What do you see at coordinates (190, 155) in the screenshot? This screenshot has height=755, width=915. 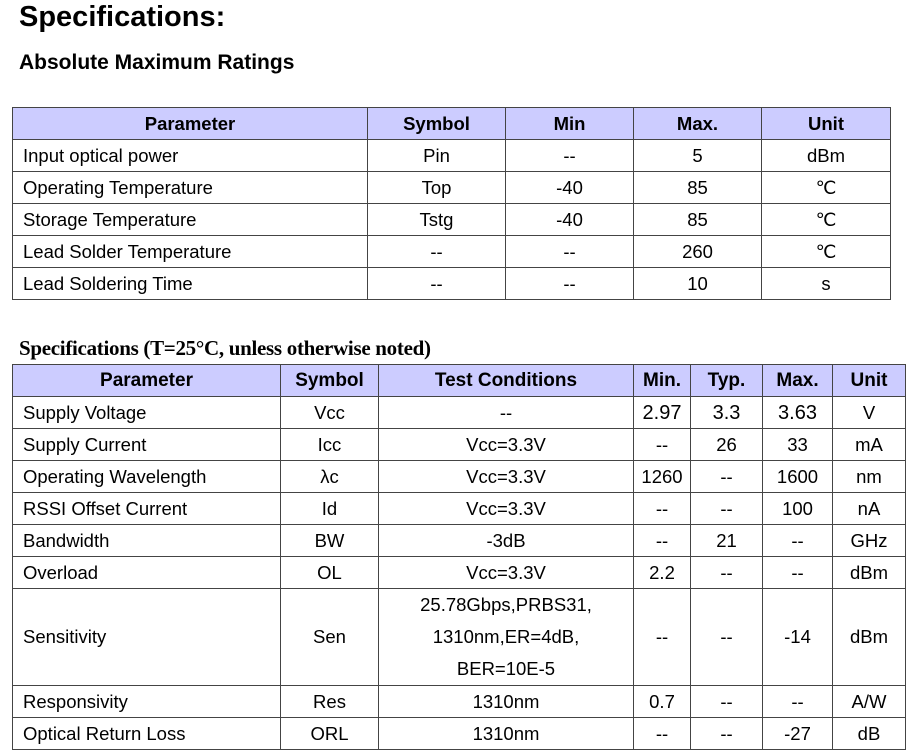 I see `table-cell: Input optical power` at bounding box center [190, 155].